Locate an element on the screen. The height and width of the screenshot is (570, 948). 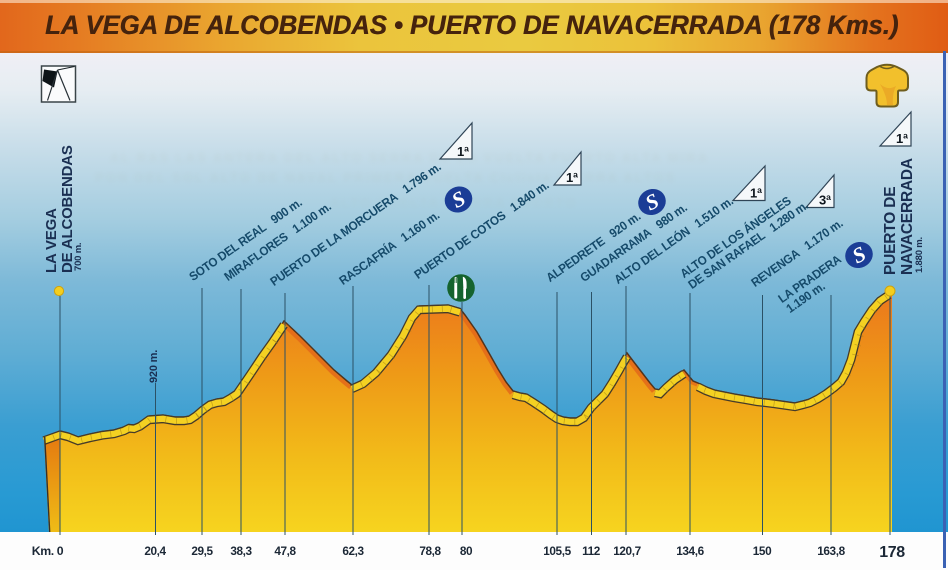
svg-text: 3ª is located at coordinates (825, 200).